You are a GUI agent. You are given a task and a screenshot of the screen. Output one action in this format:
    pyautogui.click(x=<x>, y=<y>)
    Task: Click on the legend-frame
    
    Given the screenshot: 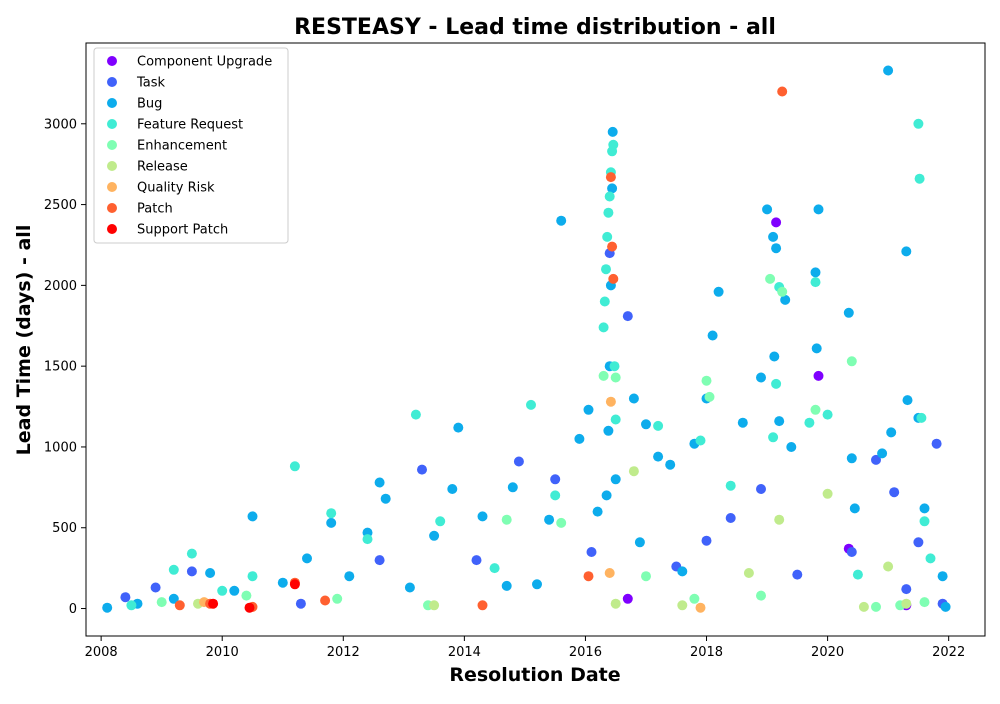 What is the action you would take?
    pyautogui.click(x=191, y=145)
    